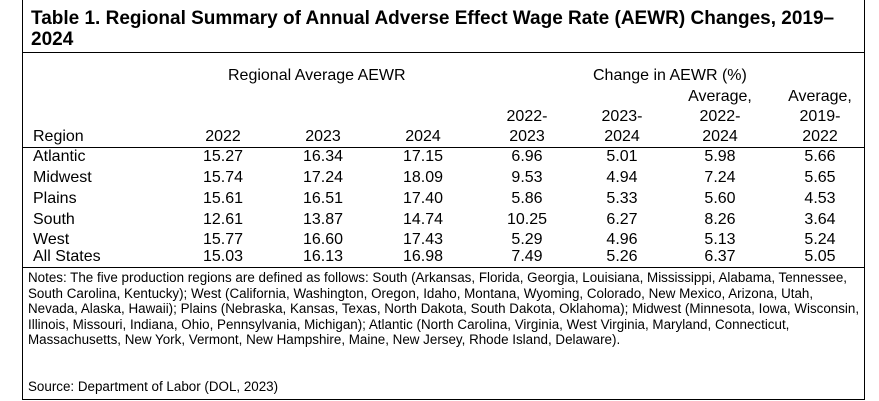  Describe the element at coordinates (820, 177) in the screenshot. I see `cell-avg-2019-2022: 5.65` at that location.